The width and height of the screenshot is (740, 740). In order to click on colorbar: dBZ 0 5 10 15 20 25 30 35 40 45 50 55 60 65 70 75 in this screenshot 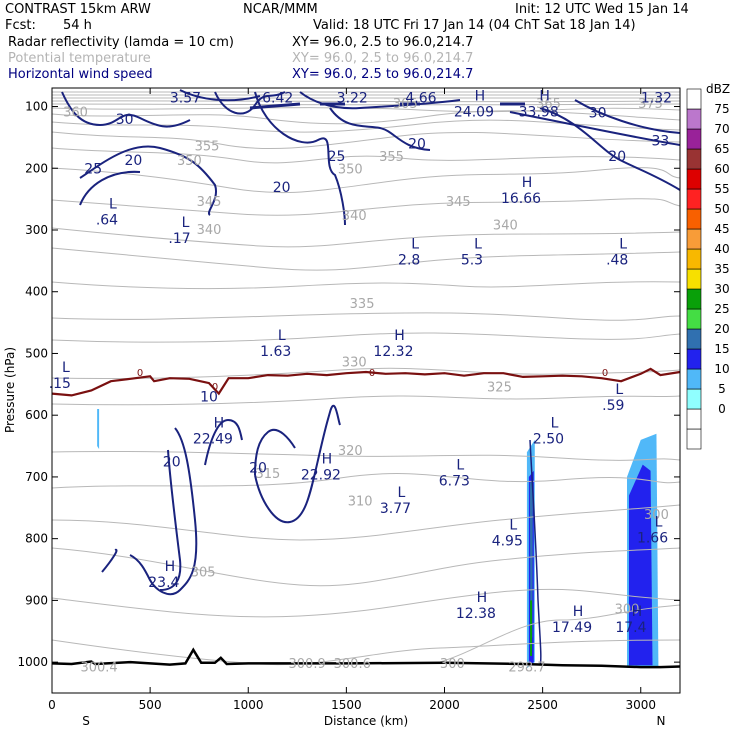, I will do `click(708, 266)`.